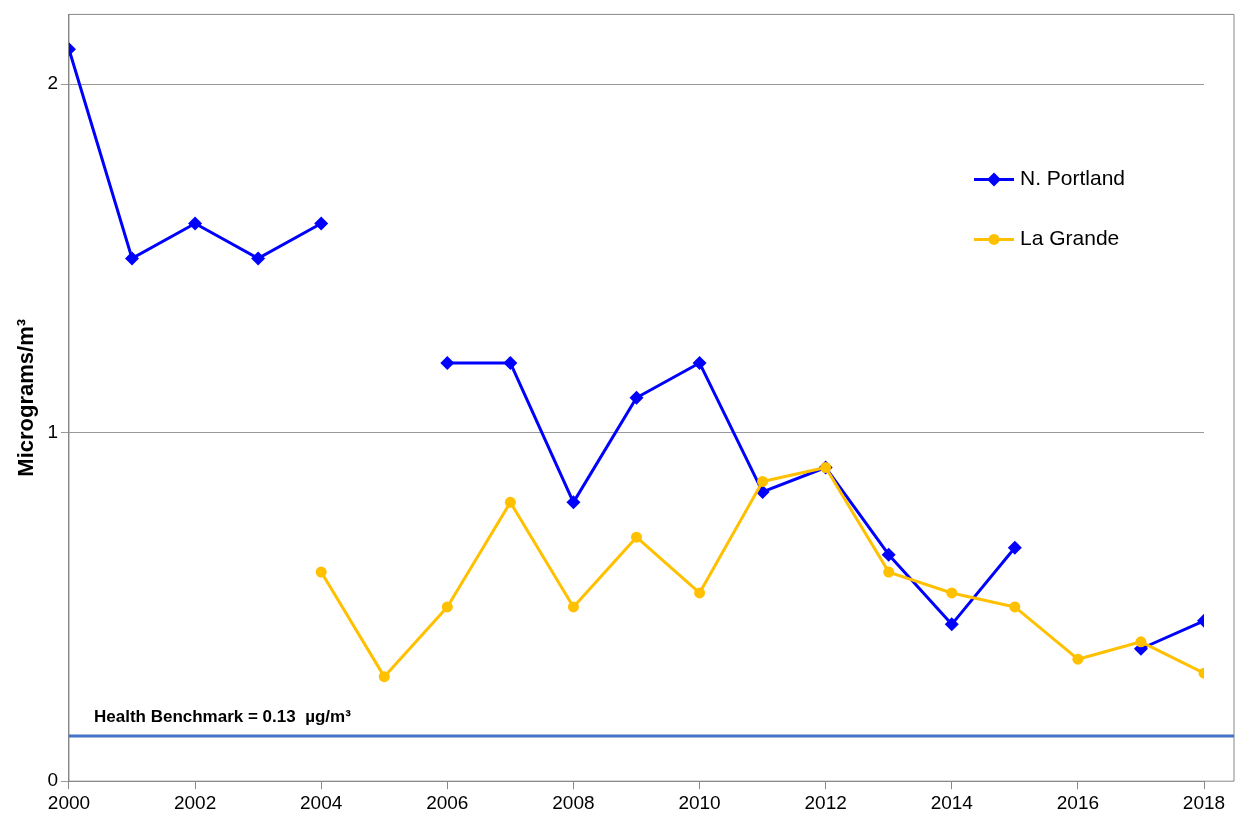  What do you see at coordinates (1078, 802) in the screenshot?
I see `x-tick-label: 2016` at bounding box center [1078, 802].